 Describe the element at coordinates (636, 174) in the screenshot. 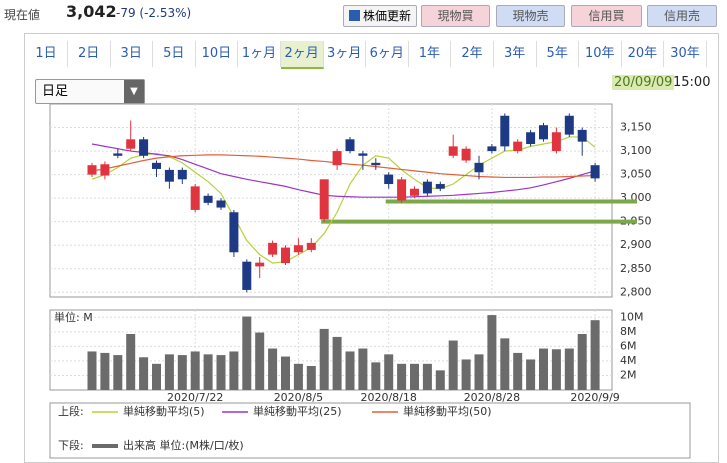

I see `y-tick-label: 3,050` at that location.